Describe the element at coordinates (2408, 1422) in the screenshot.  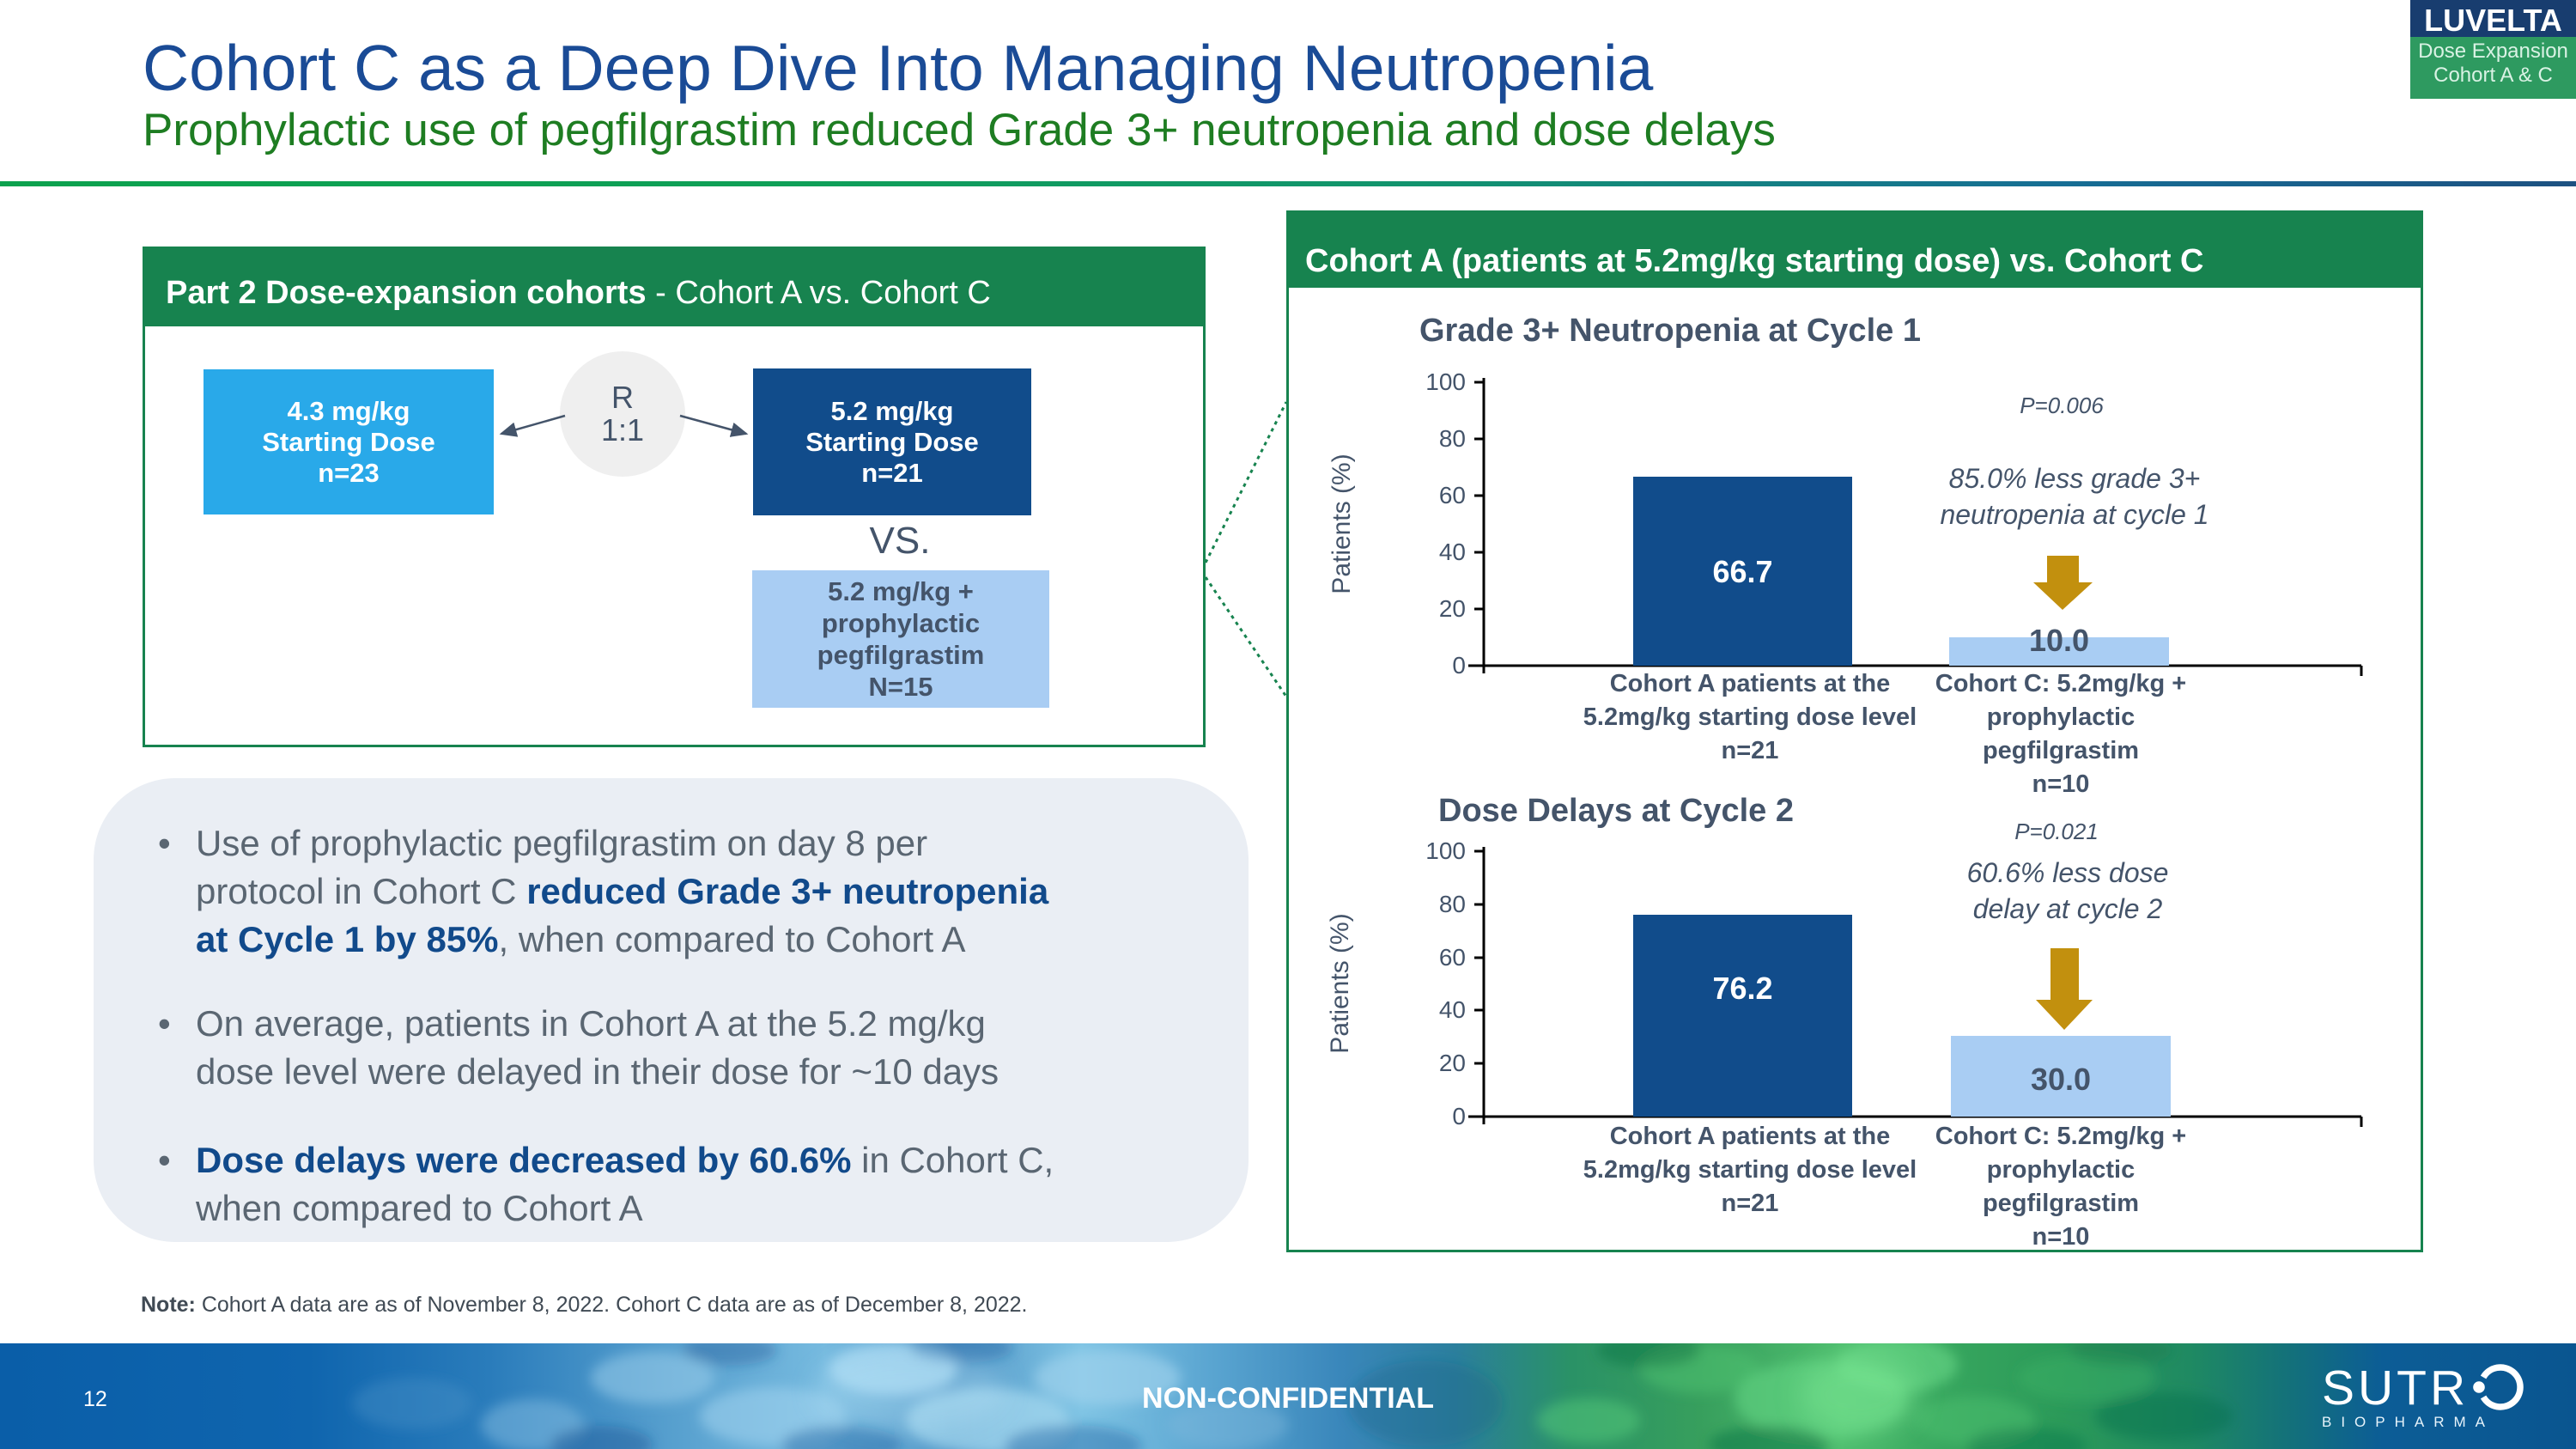
I see `svg-text: BIOPHARMA` at that location.